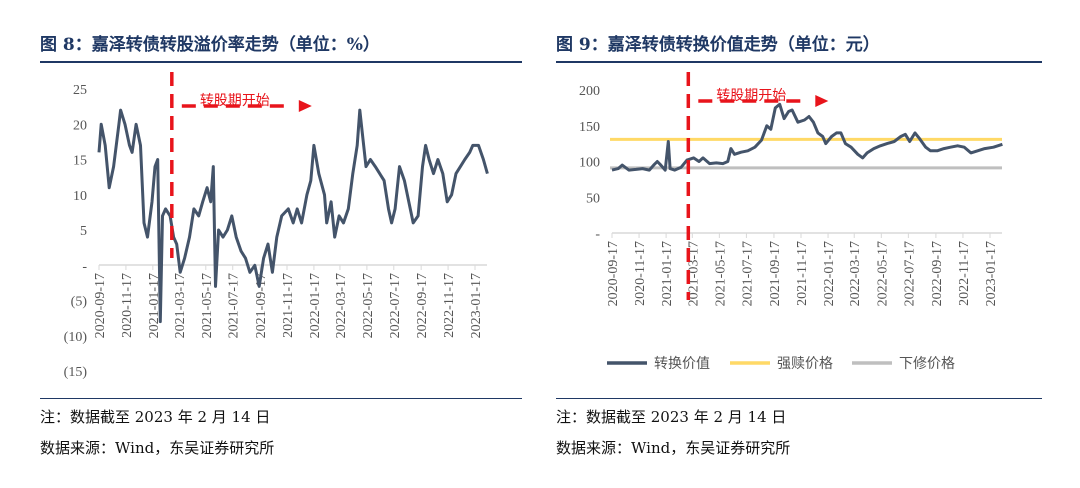 The height and width of the screenshot is (488, 1080). I want to click on c0-x-tick-label: 2022-09-17, so click(422, 305).